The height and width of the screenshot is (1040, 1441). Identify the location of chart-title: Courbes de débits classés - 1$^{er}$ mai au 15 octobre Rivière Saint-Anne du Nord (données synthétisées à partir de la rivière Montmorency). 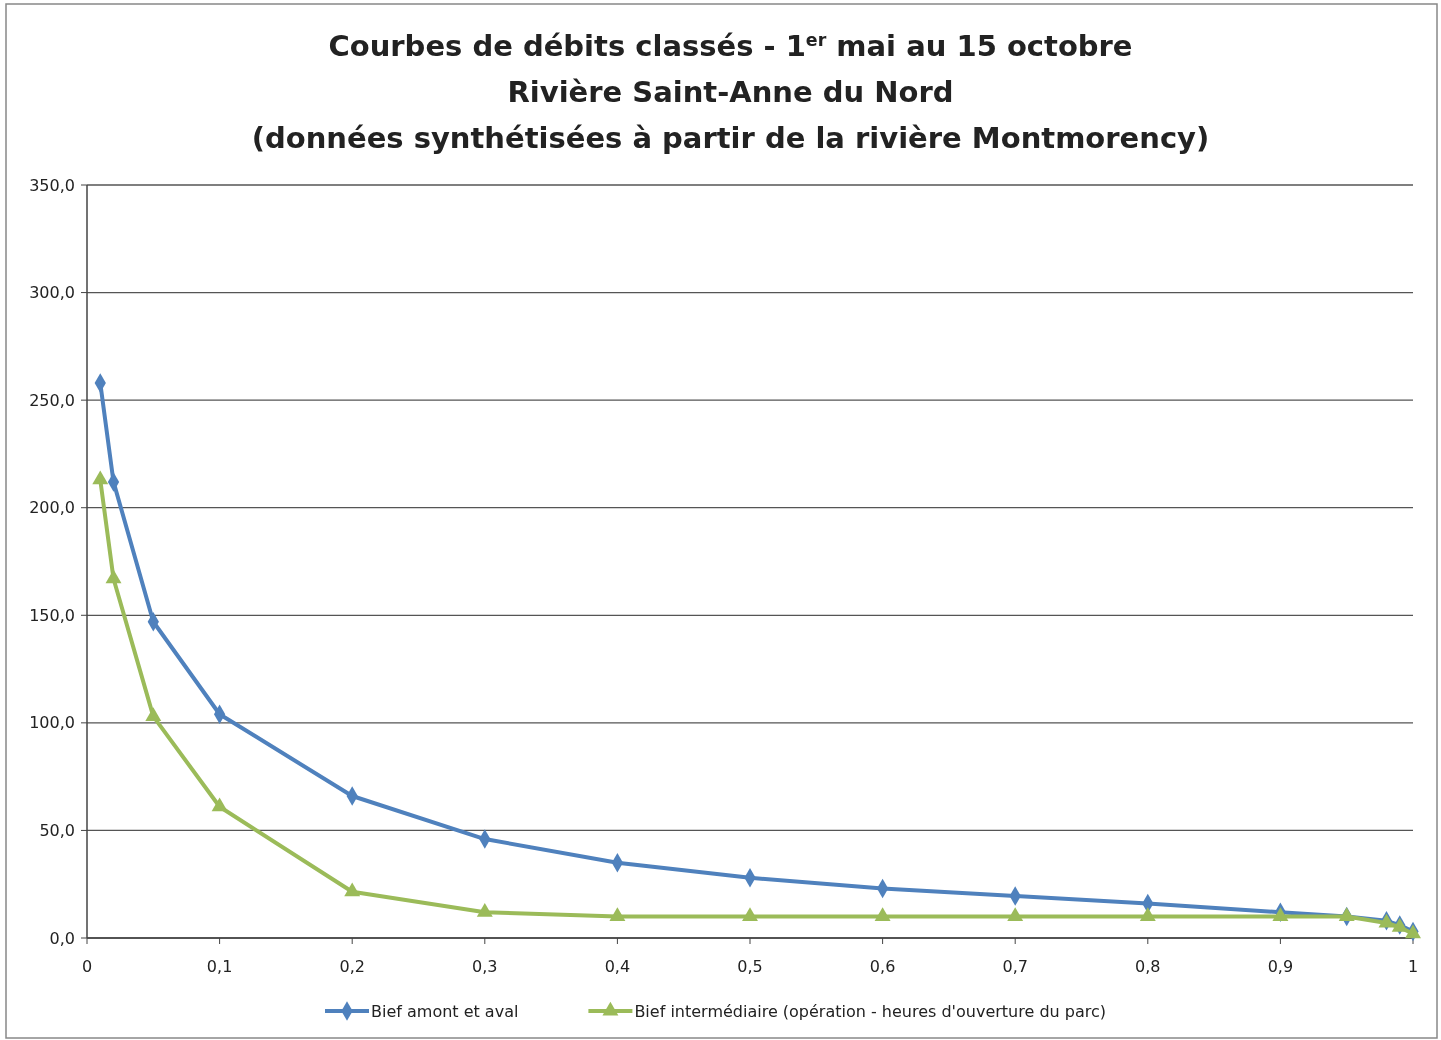
(730, 92).